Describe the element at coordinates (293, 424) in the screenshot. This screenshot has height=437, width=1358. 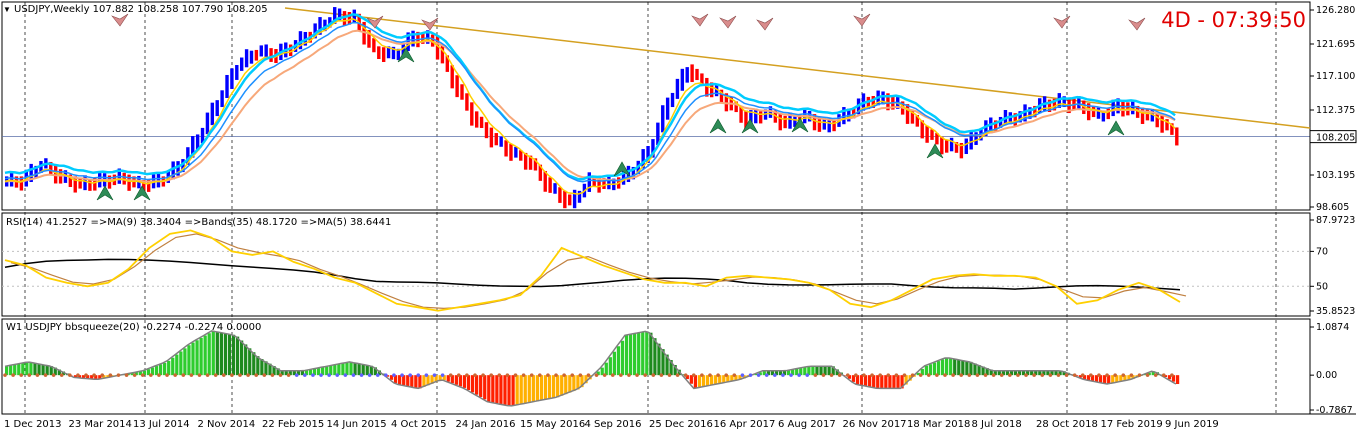
I see `x-label-4: 22 Feb 2015` at that location.